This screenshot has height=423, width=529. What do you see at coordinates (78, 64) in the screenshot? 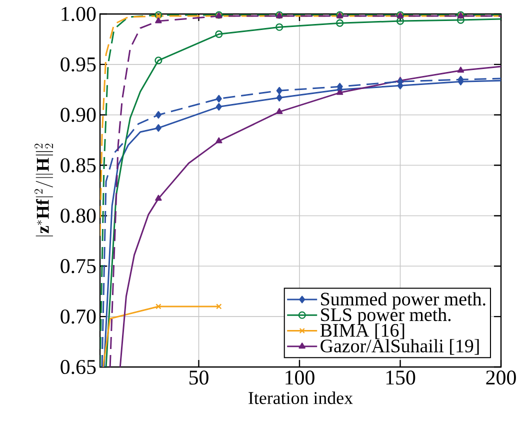
I see `y-tick-label: 0.95` at bounding box center [78, 64].